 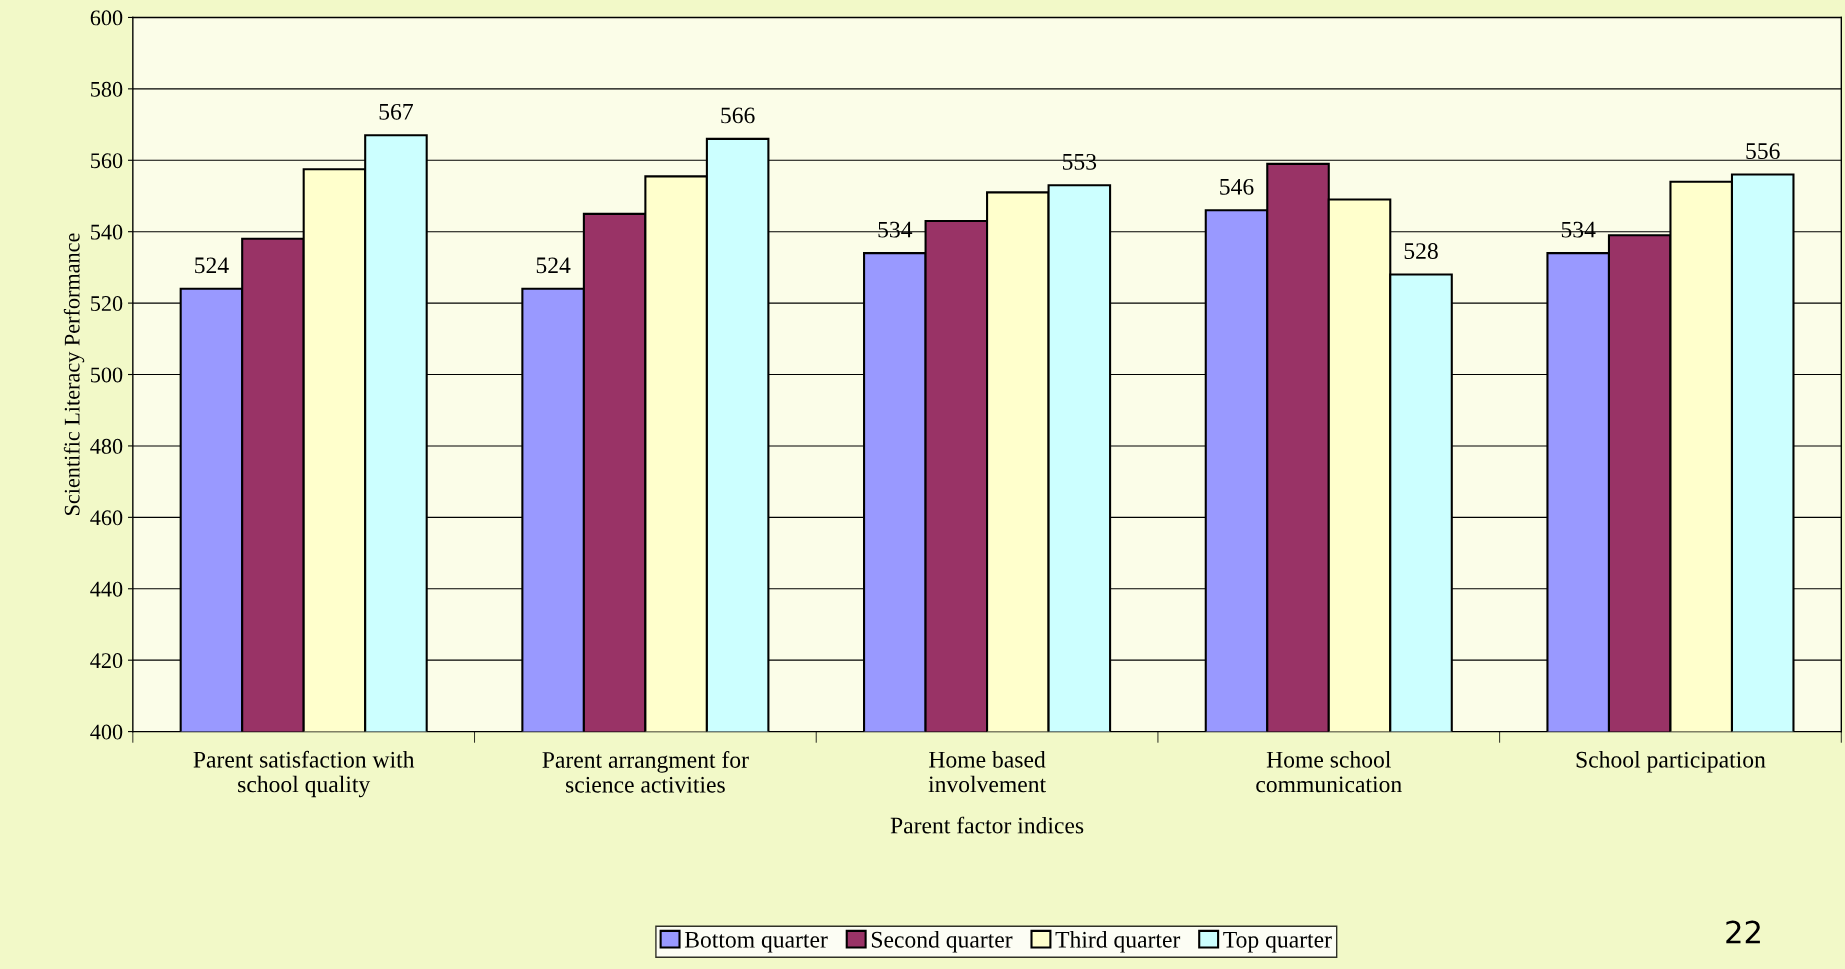 I want to click on x-tick-label: School participation, so click(x=1671, y=762).